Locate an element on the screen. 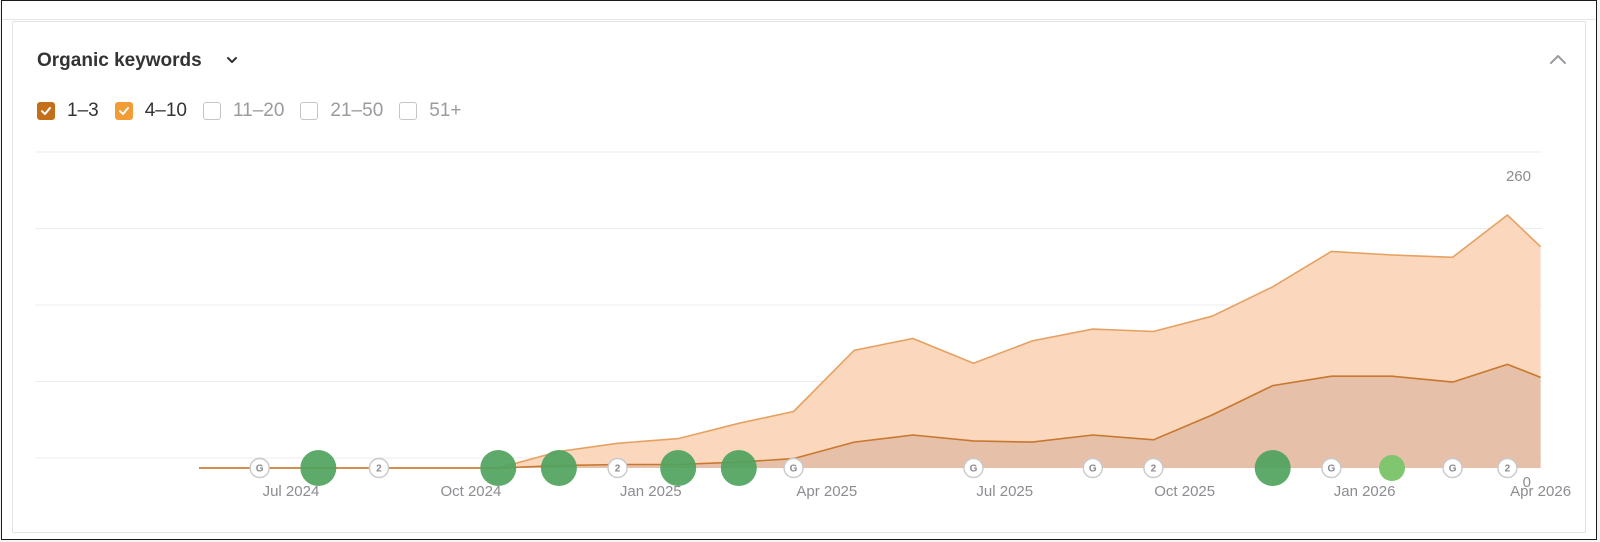 Image resolution: width=1600 pixels, height=542 pixels. filter-21-50-checkbox is located at coordinates (309, 111).